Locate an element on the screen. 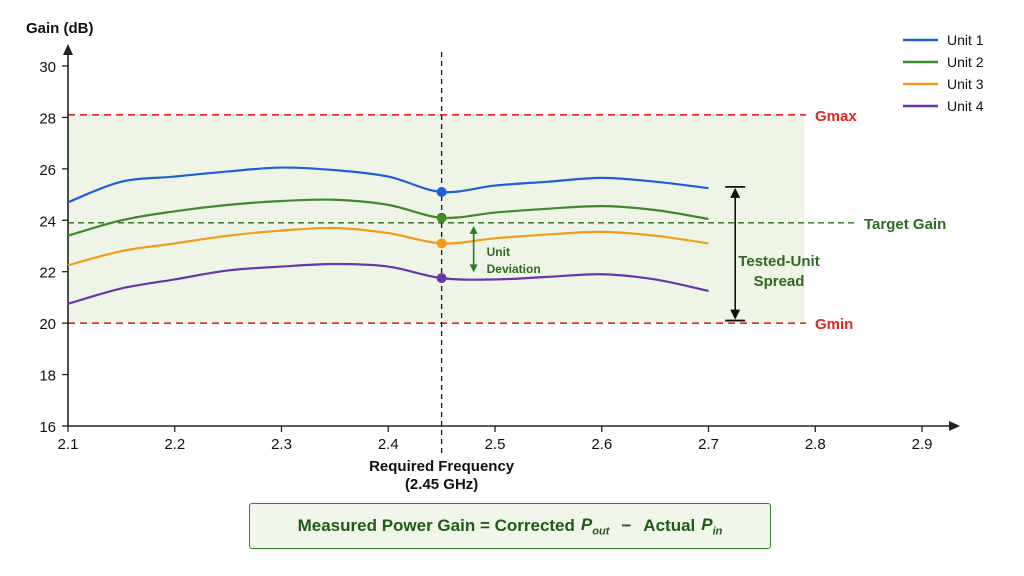  formula-actual: Actual is located at coordinates (669, 525).